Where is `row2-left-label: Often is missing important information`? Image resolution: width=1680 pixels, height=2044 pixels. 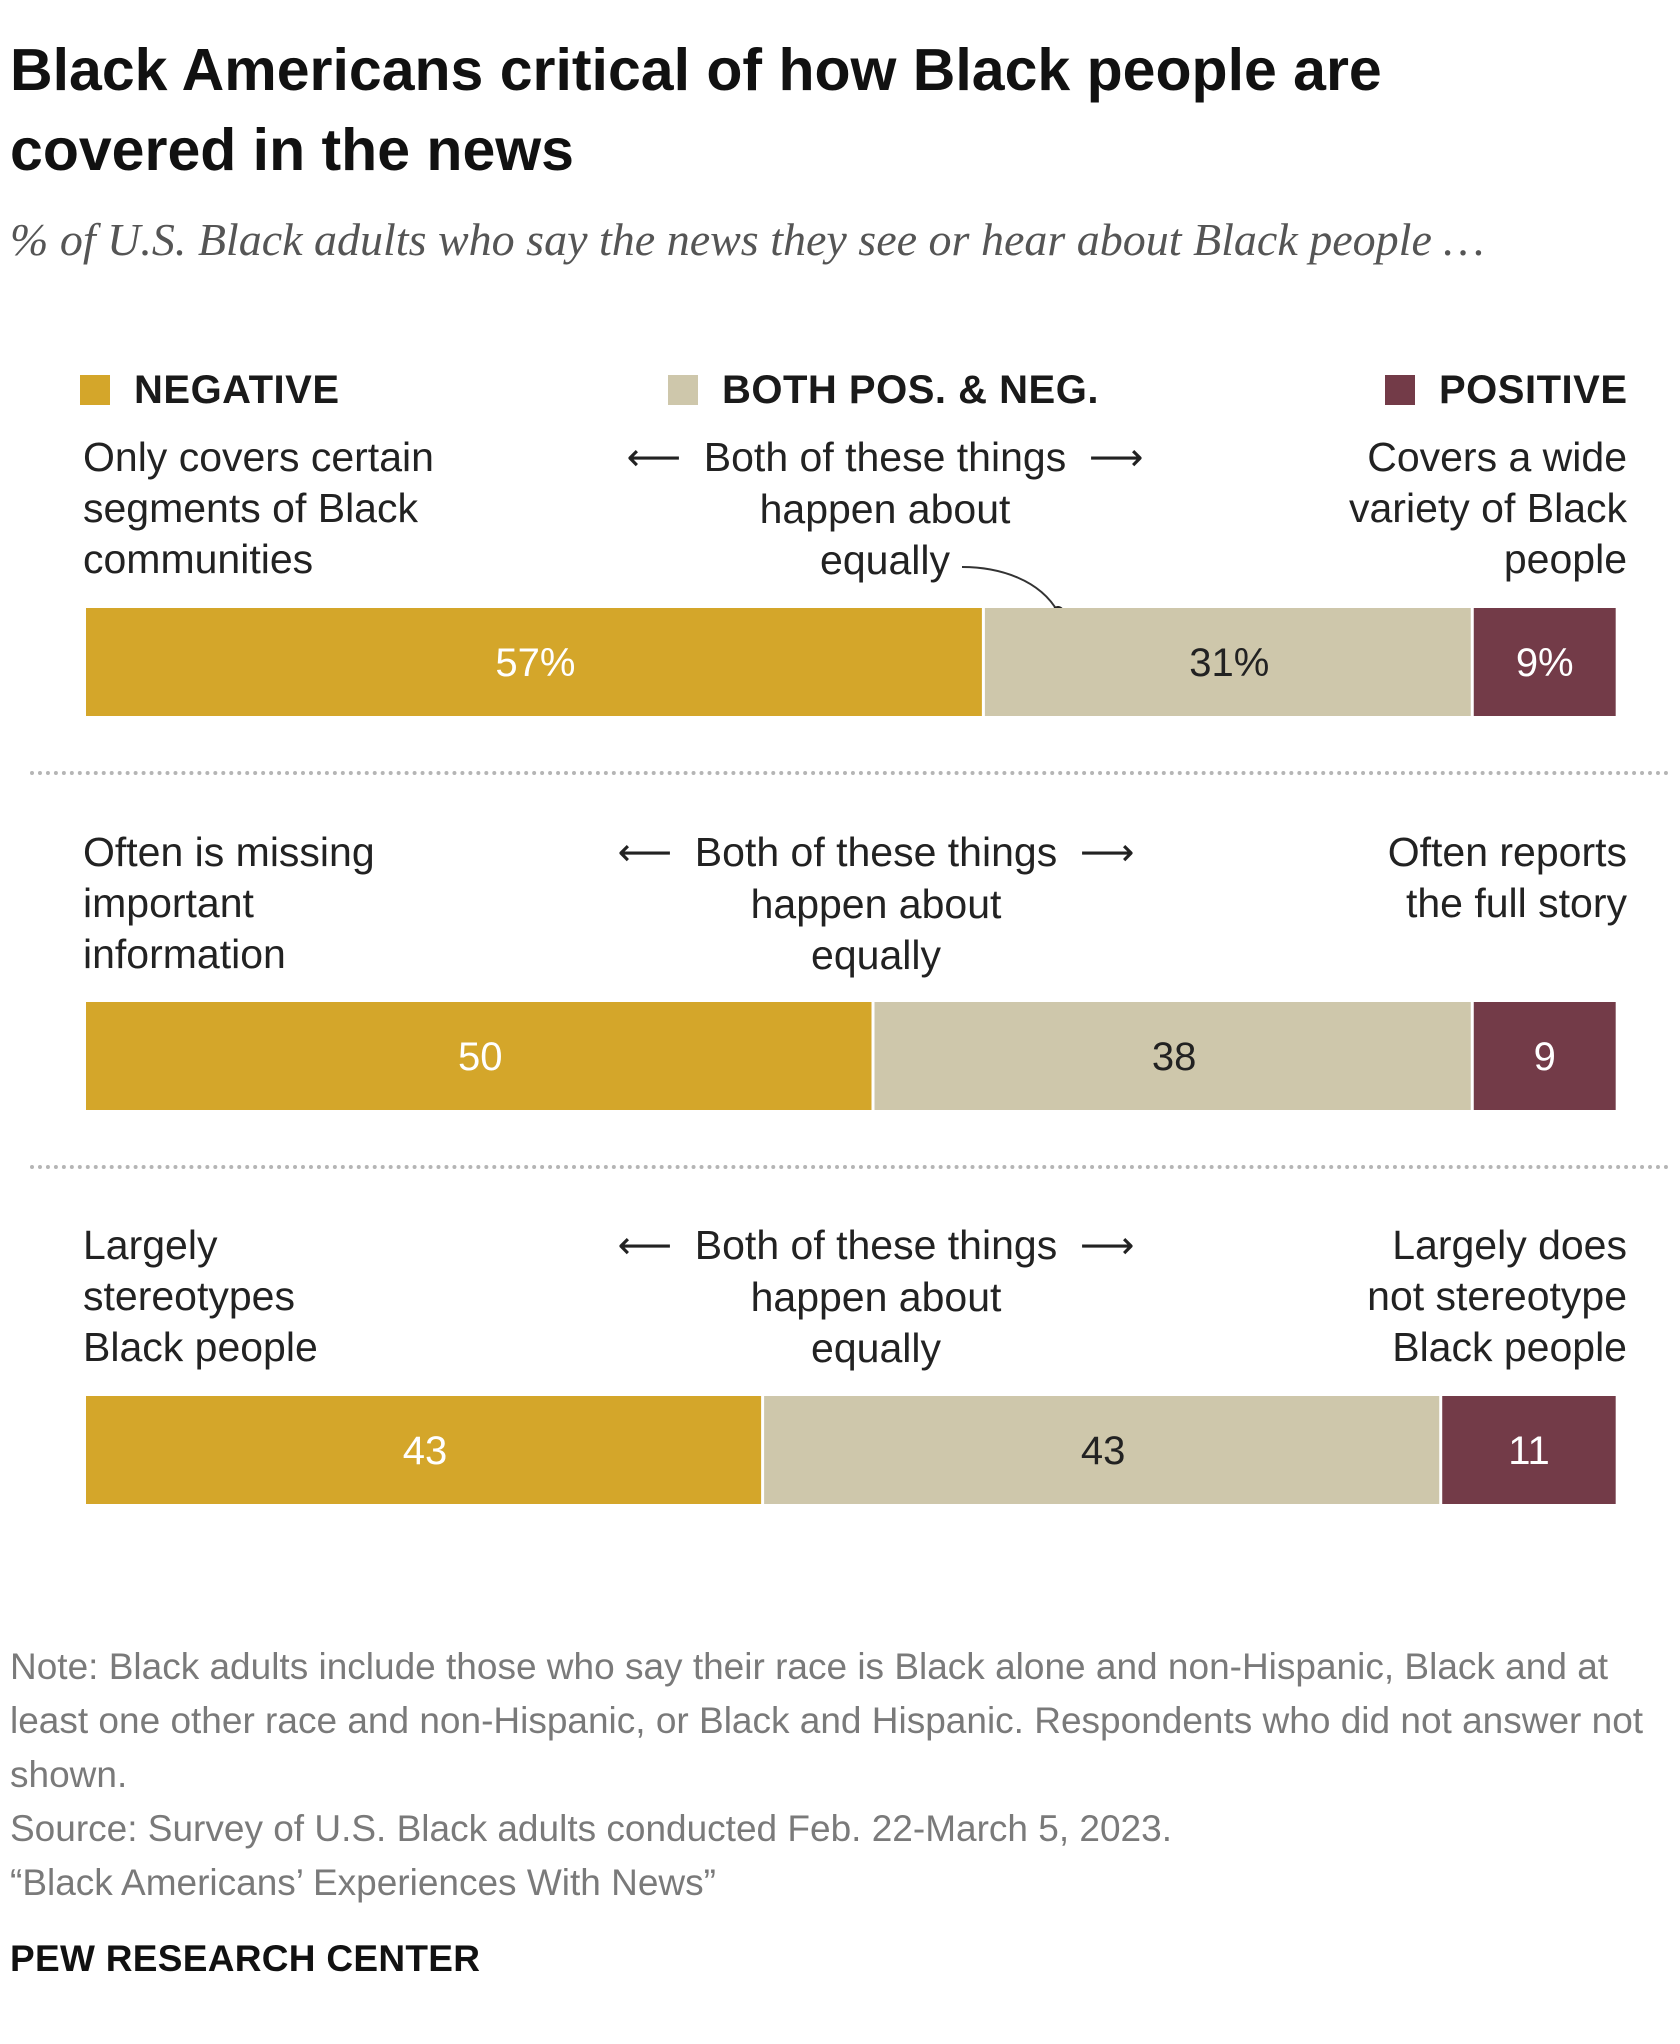
row2-left-label: Often is missing important information is located at coordinates (343, 903).